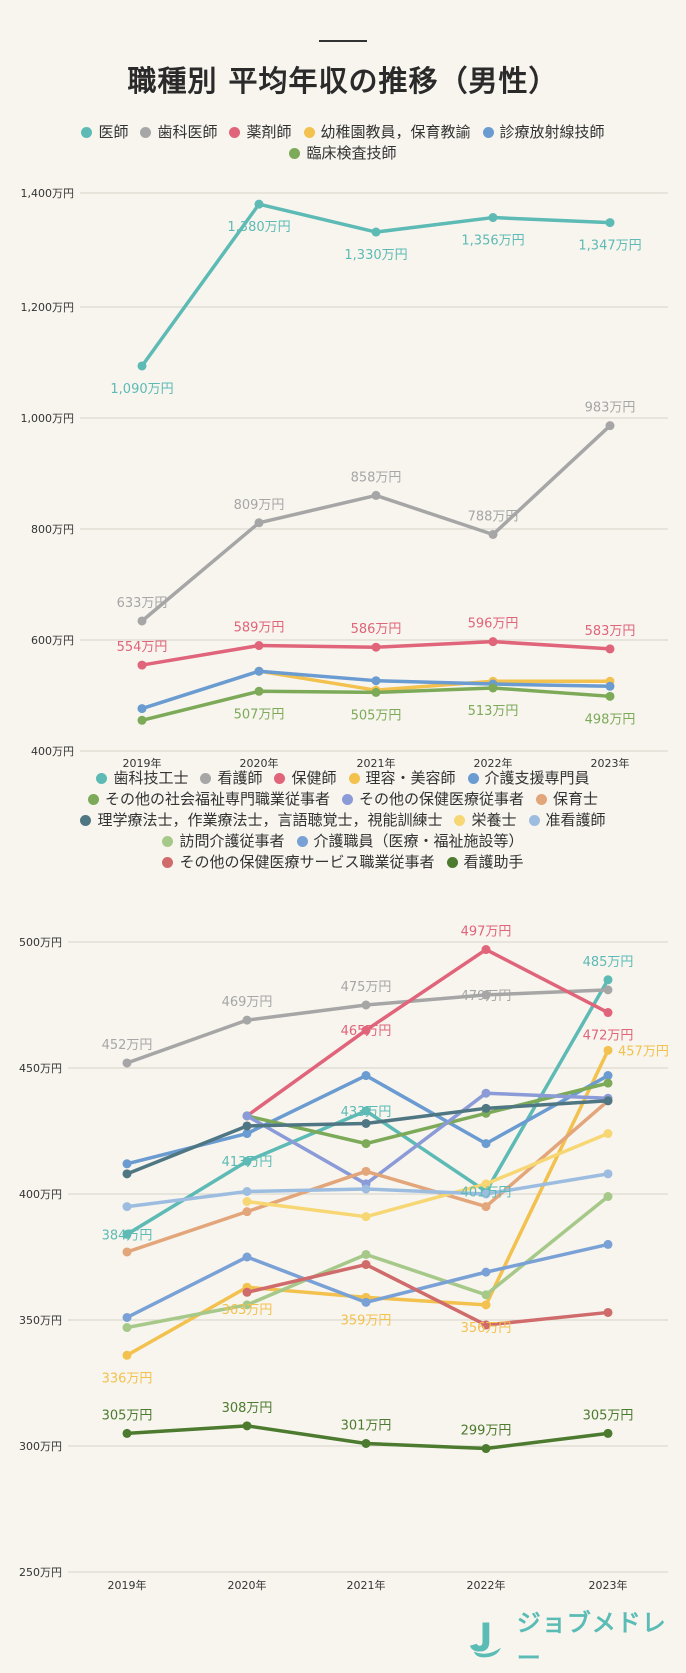 Image resolution: width=686 pixels, height=1673 pixels. What do you see at coordinates (418, 841) in the screenshot?
I see `legend-label: 介護職員（医療・福祉施設等）` at bounding box center [418, 841].